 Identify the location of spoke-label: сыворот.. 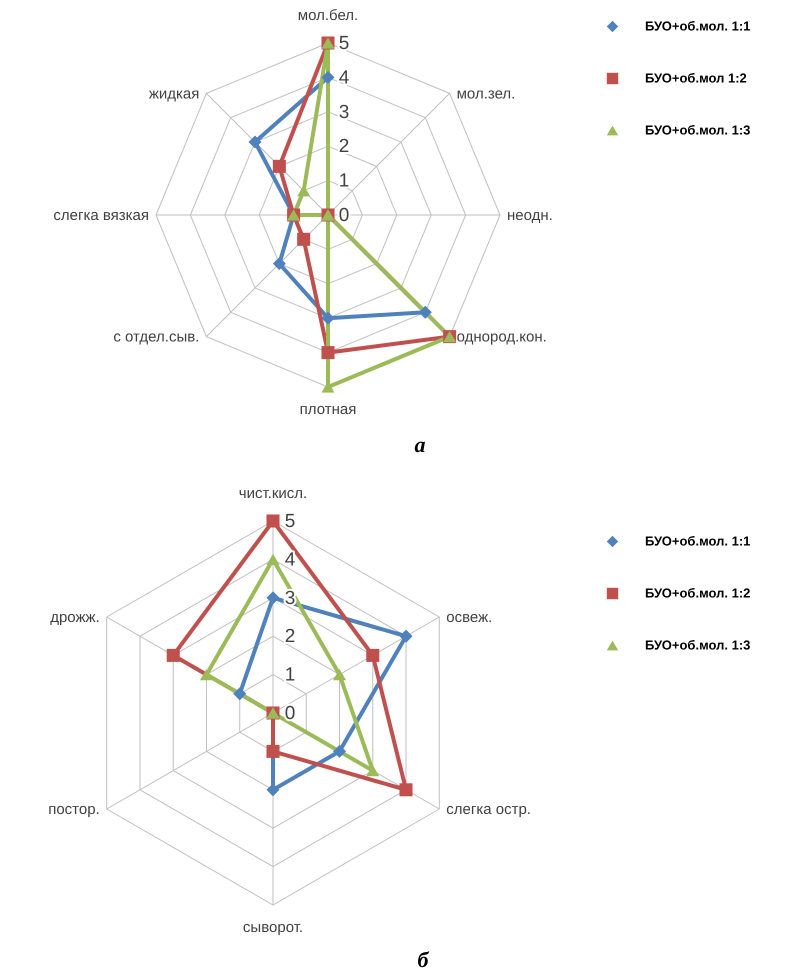
(273, 927).